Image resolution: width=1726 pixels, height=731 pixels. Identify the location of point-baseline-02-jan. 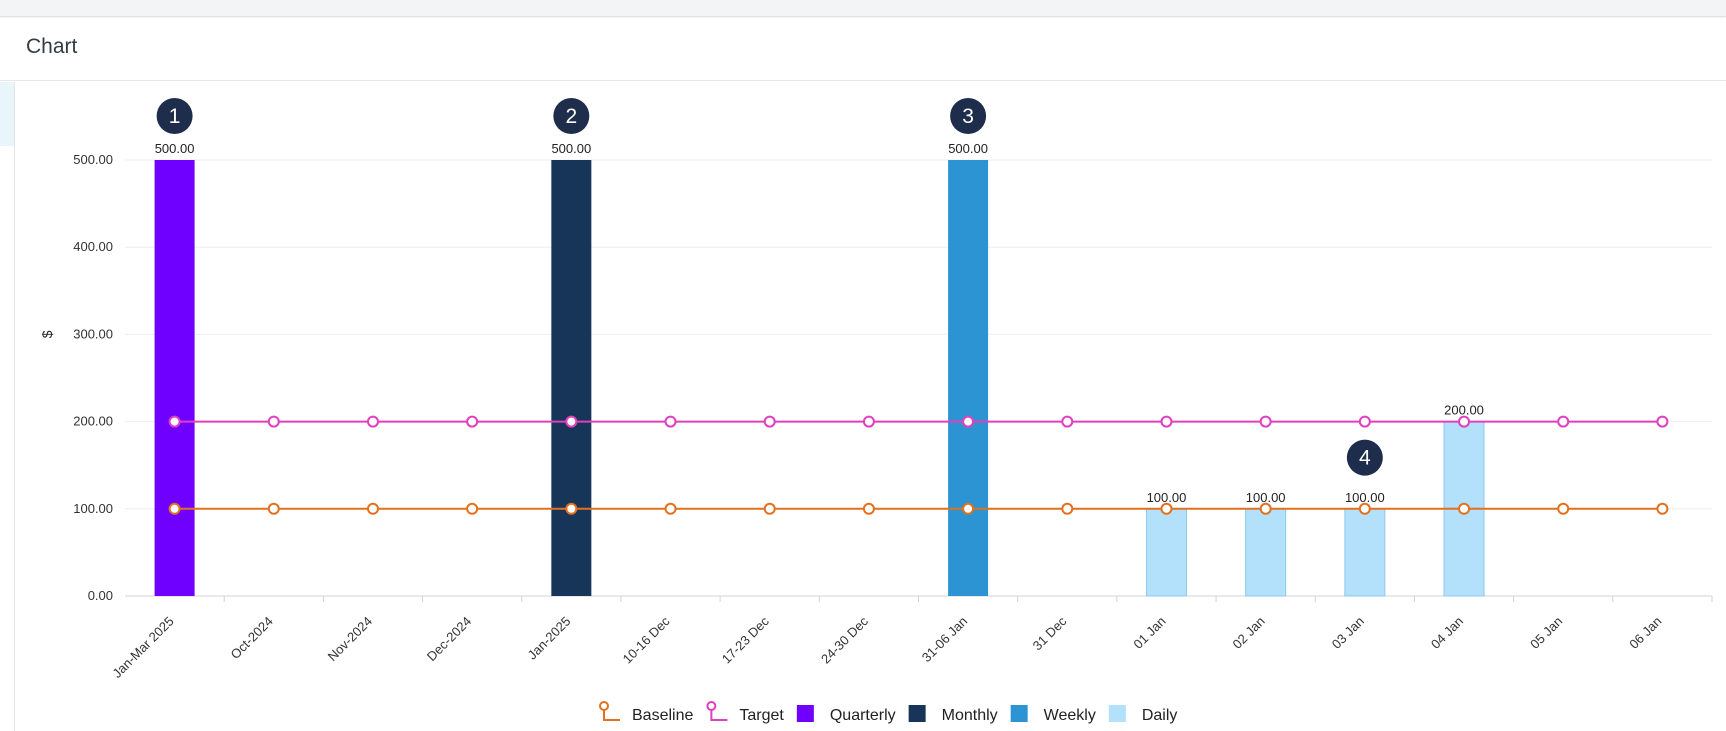
(1265, 508).